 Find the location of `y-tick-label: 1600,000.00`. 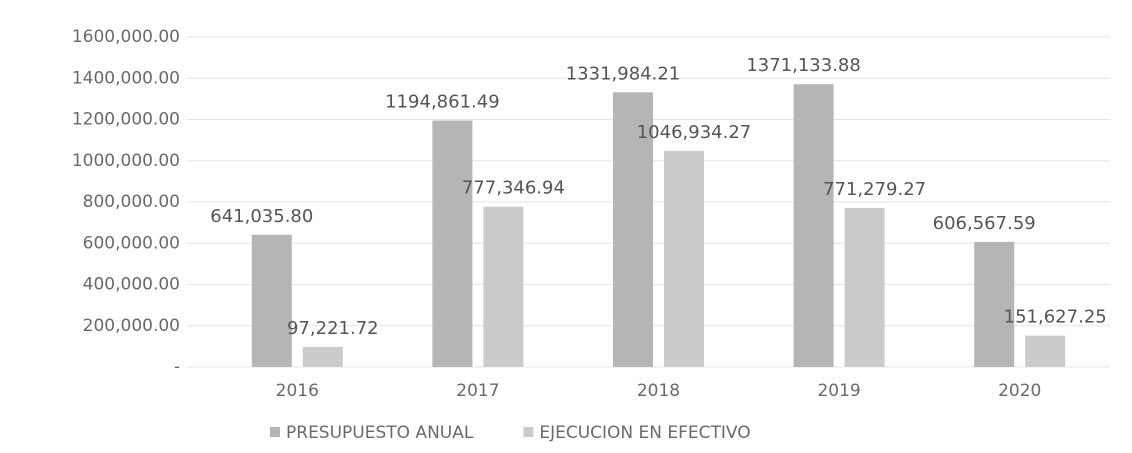

y-tick-label: 1600,000.00 is located at coordinates (126, 37).